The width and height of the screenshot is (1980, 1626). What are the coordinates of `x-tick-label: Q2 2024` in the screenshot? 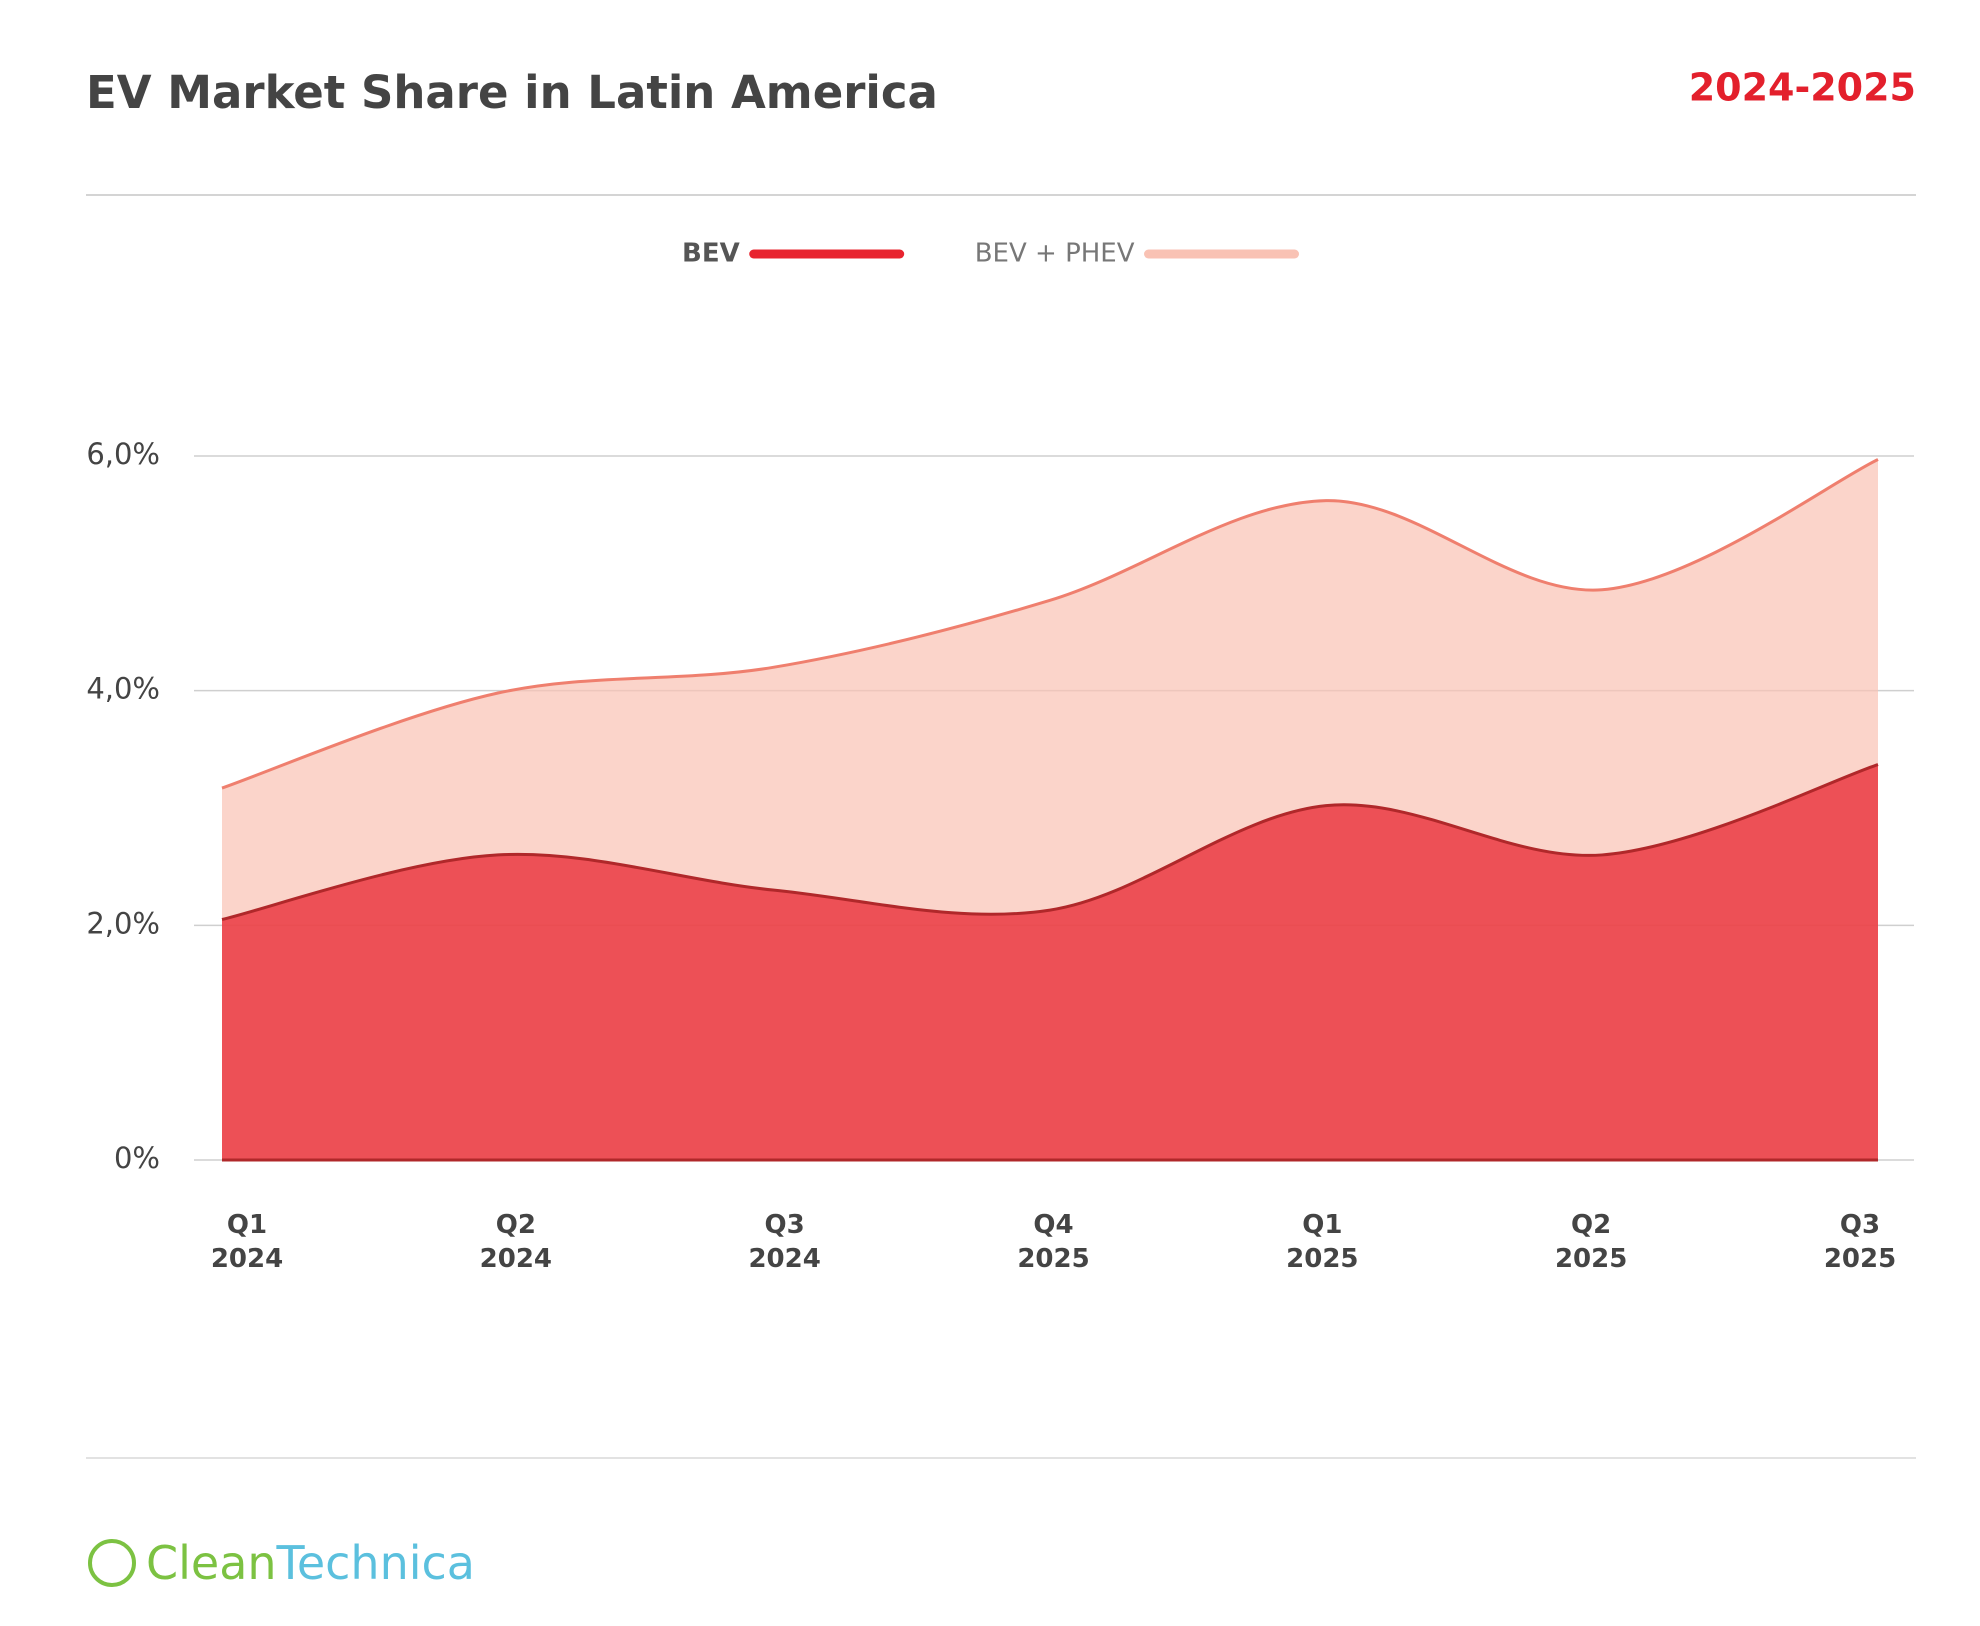 It's located at (516, 1242).